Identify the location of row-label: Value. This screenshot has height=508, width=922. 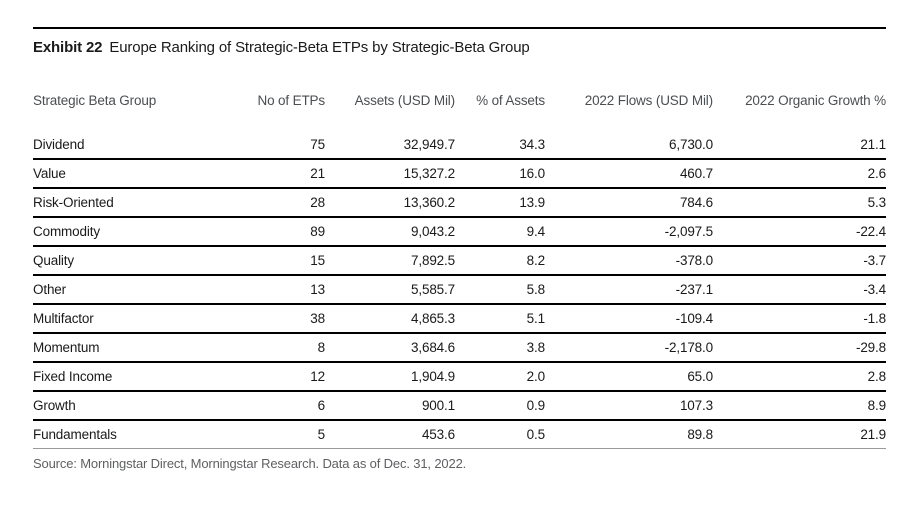
(133, 174).